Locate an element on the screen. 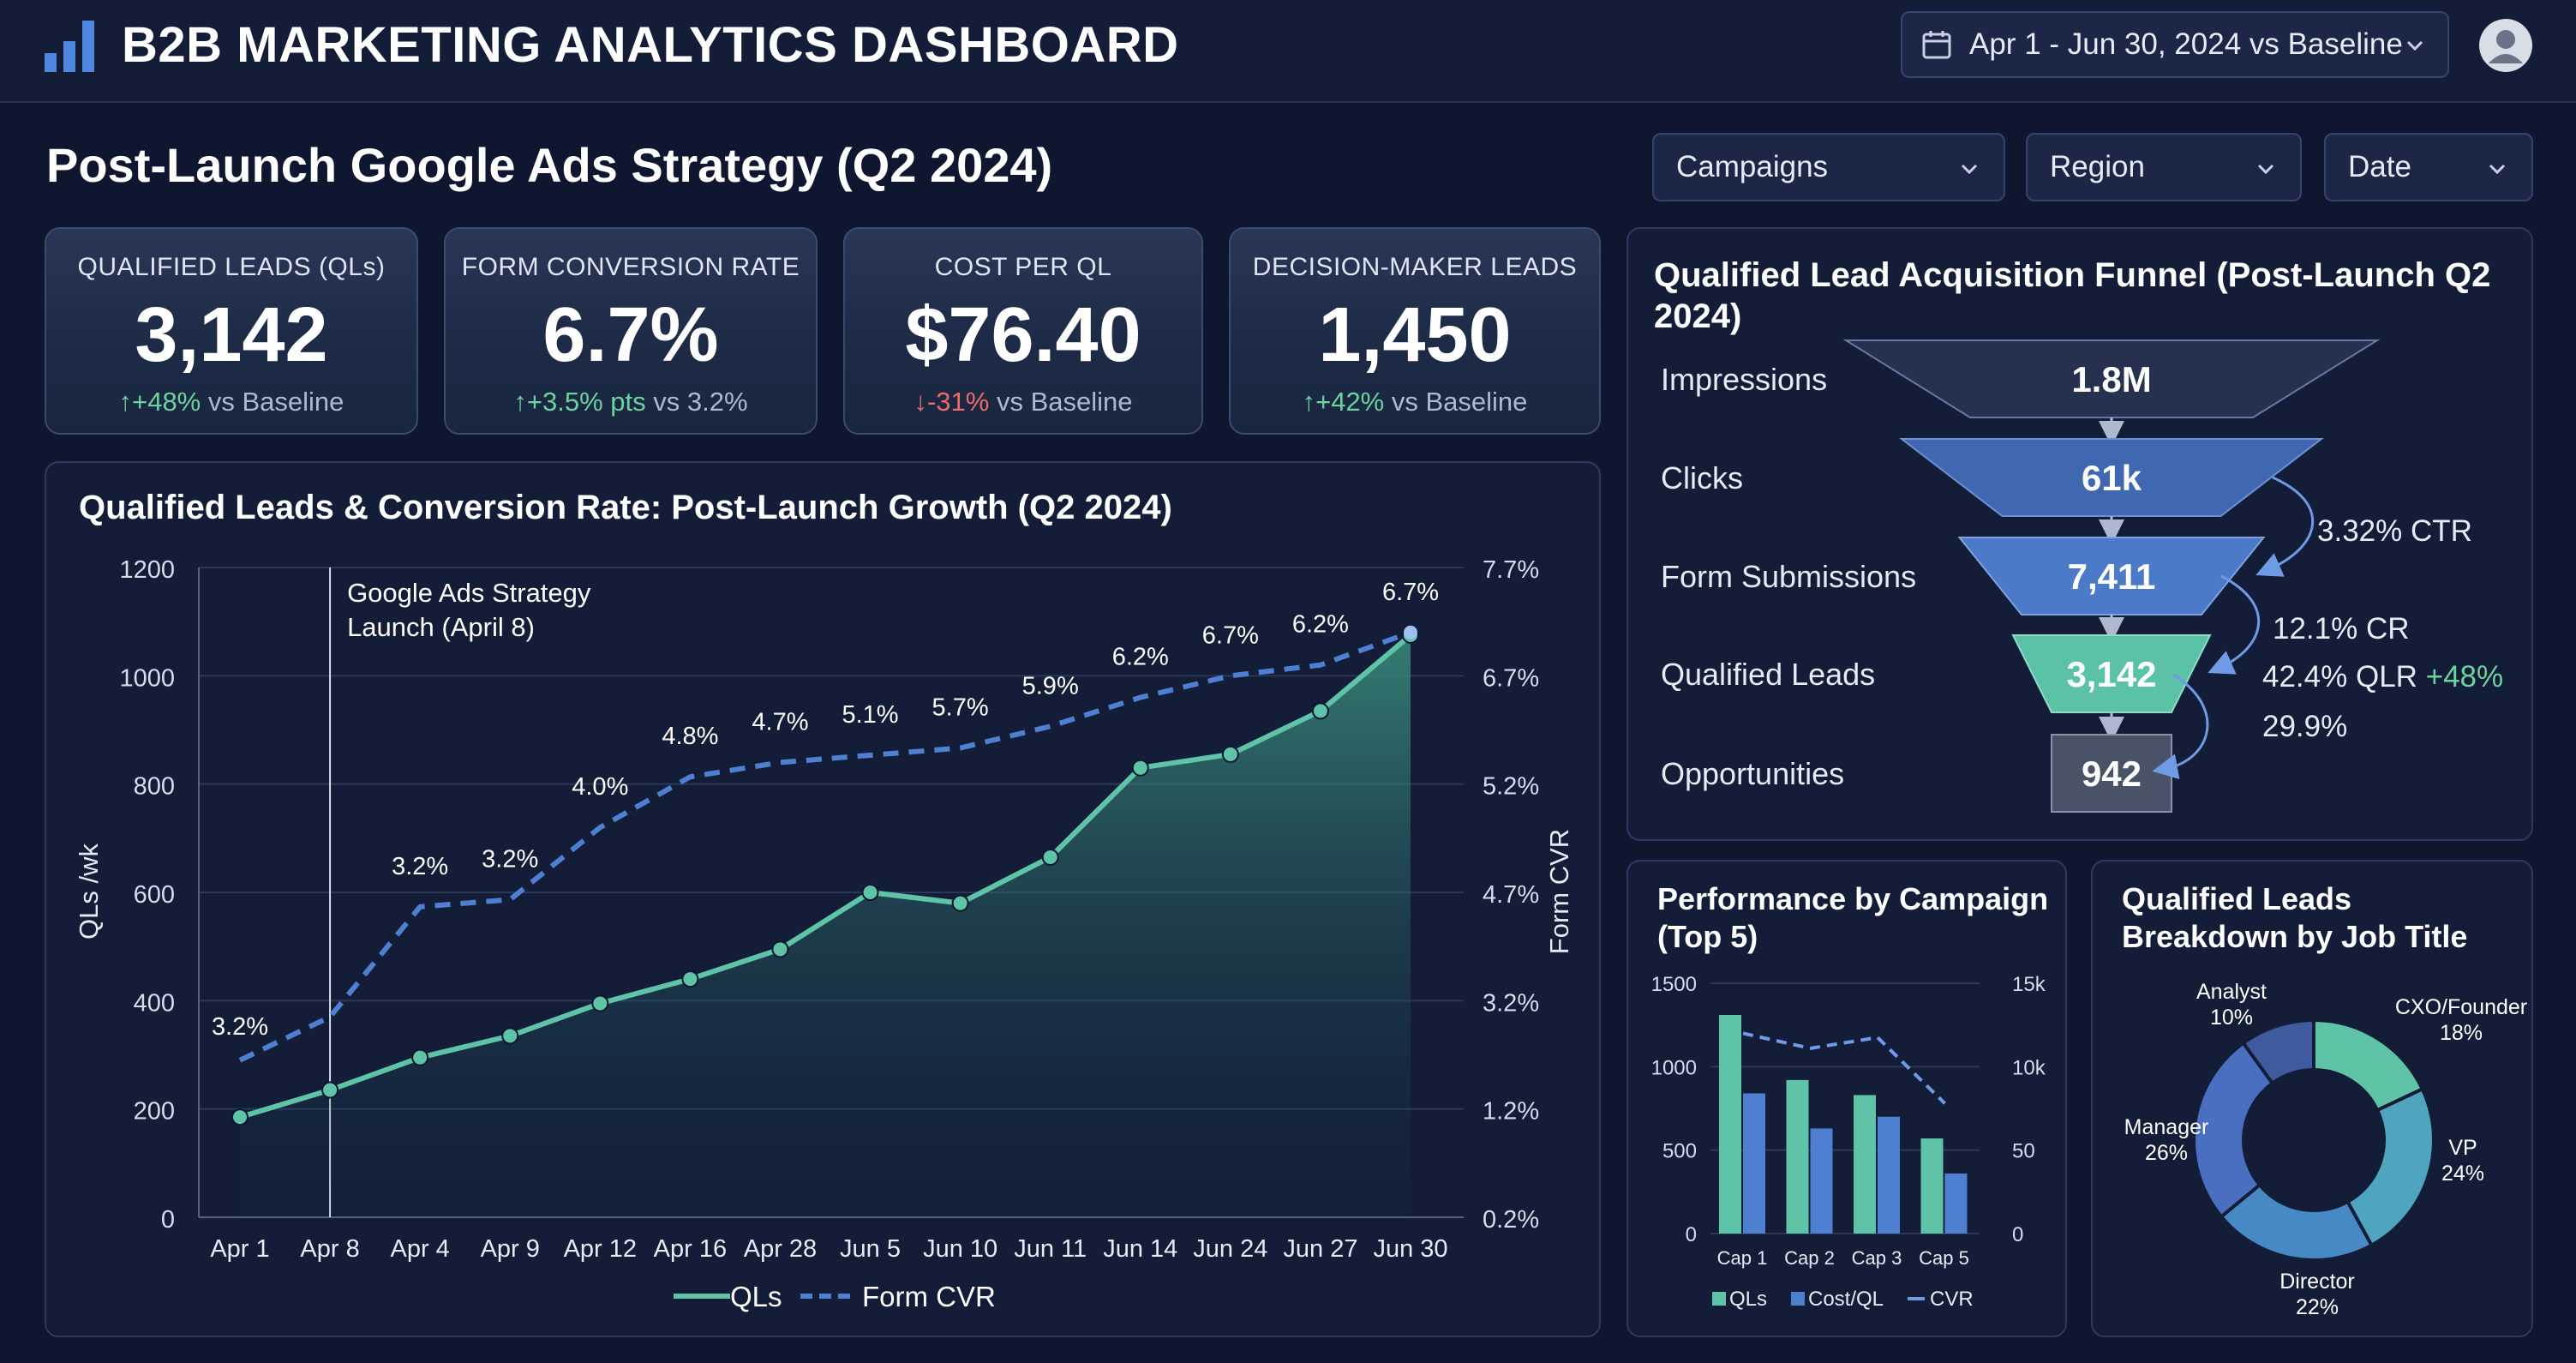 This screenshot has width=2576, height=1363. x-tick-label: Apr 4 is located at coordinates (419, 1249).